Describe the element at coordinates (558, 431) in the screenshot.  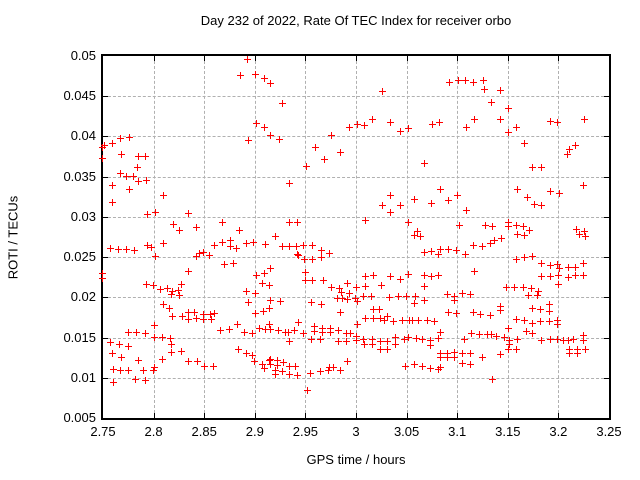
I see `x-tick-label: 3.2` at that location.